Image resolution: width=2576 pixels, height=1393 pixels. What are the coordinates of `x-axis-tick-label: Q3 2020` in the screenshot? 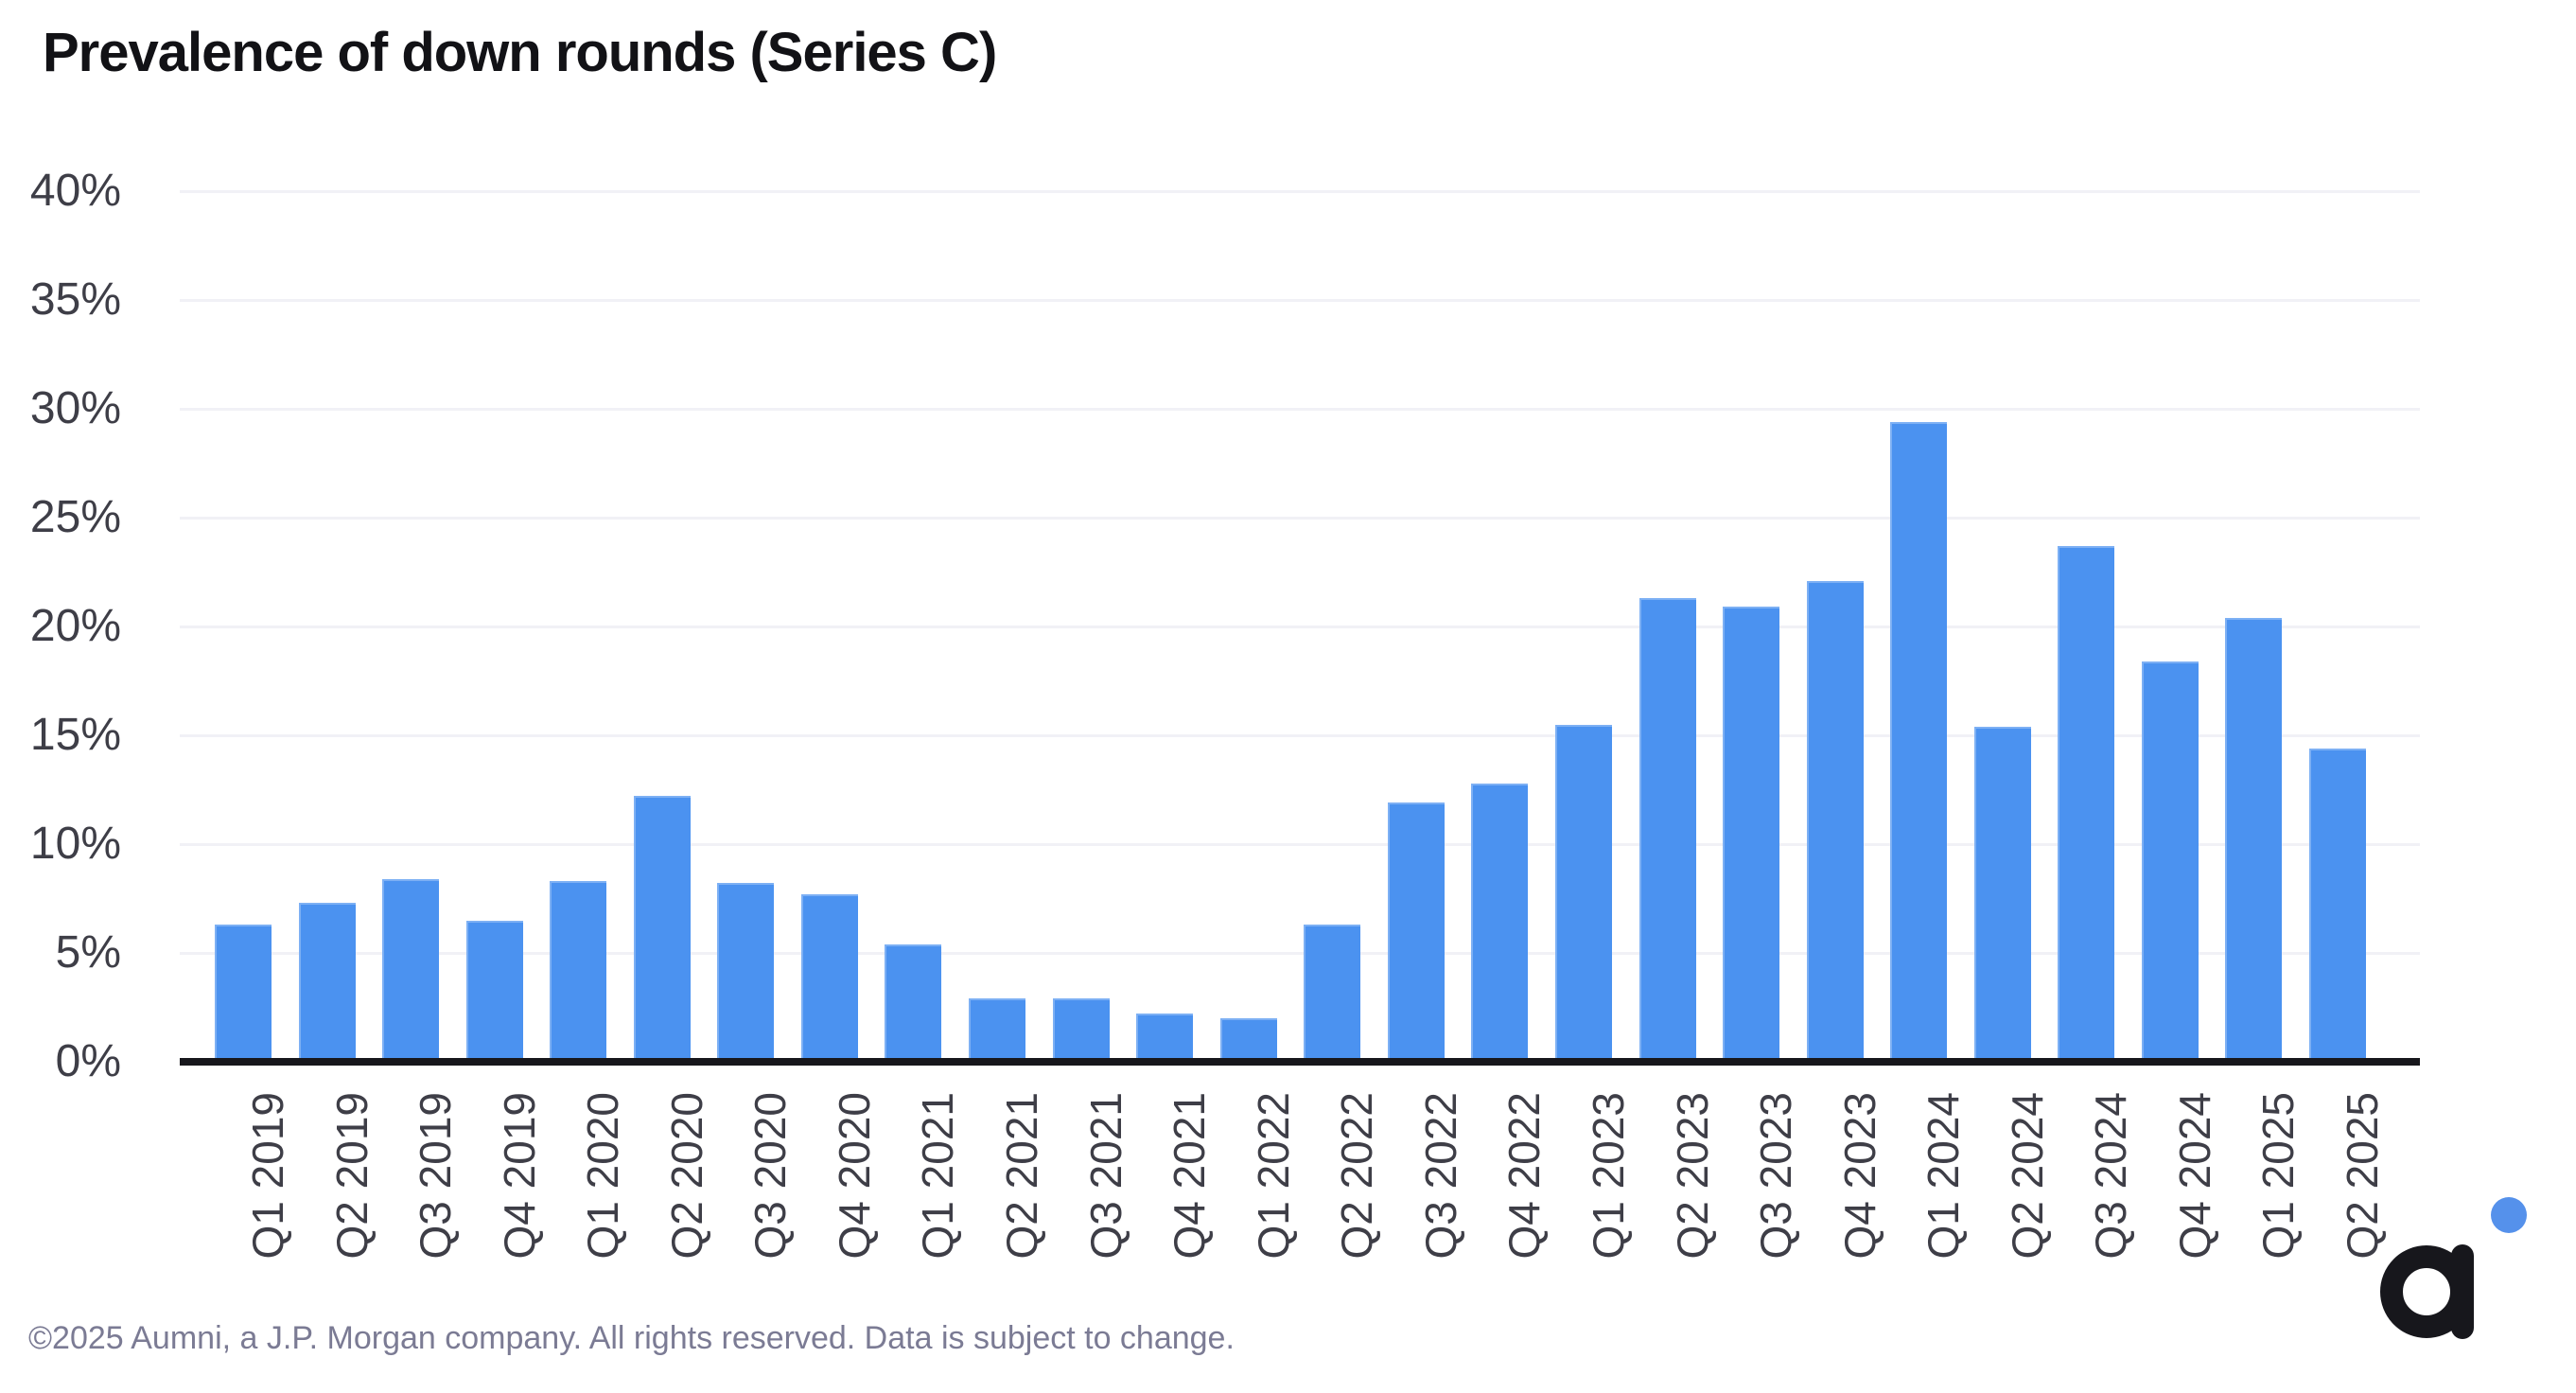 It's located at (771, 1176).